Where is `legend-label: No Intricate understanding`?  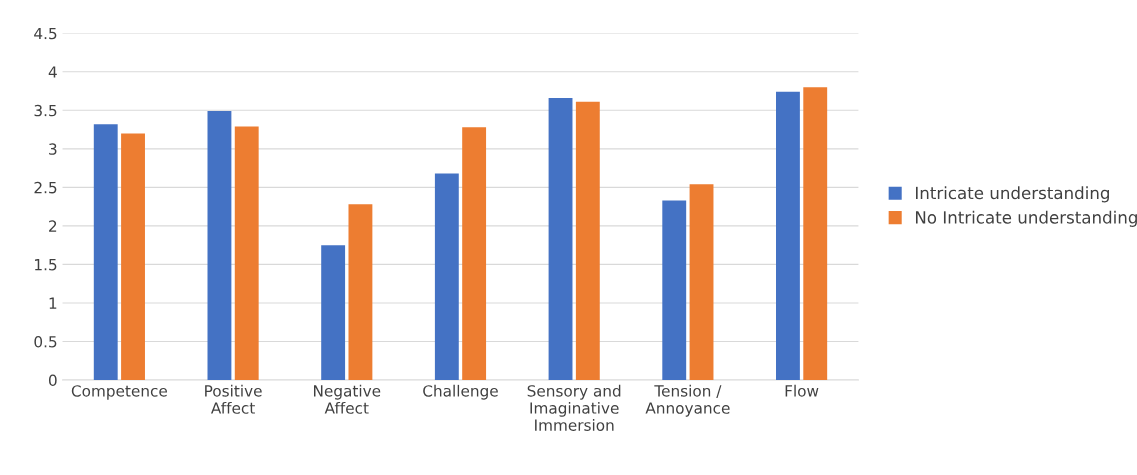 legend-label: No Intricate understanding is located at coordinates (1026, 218).